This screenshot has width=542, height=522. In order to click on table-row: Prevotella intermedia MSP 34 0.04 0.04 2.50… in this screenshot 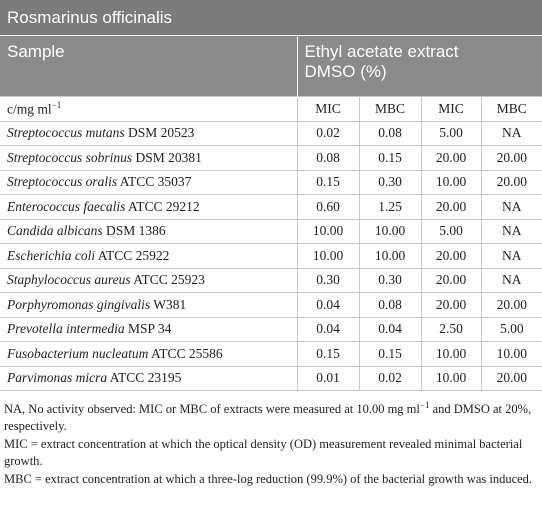, I will do `click(271, 329)`.